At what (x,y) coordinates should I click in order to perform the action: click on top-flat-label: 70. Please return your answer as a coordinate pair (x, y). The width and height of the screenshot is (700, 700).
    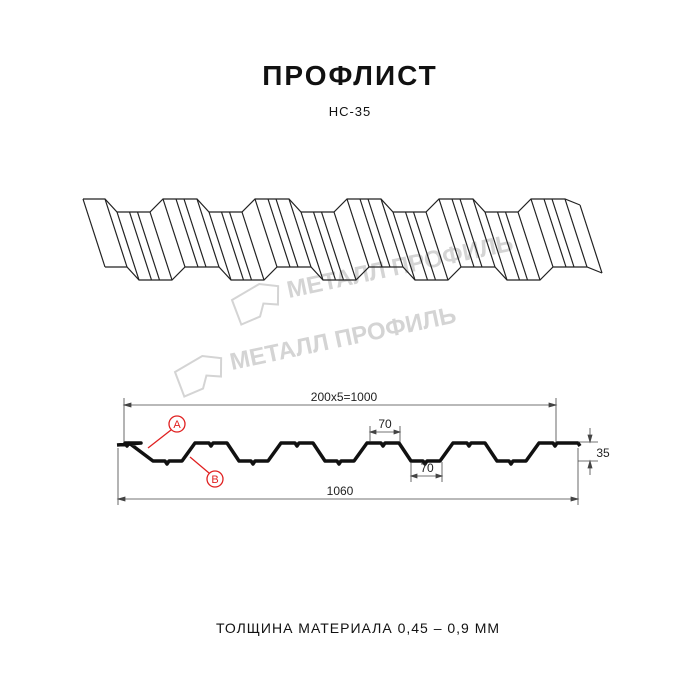
    Looking at the image, I should click on (385, 424).